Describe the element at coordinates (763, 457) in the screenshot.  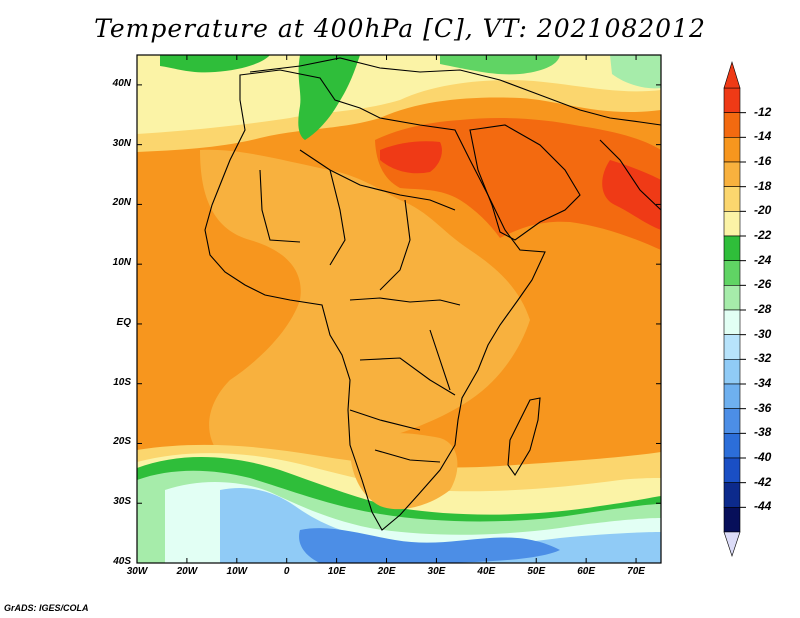
I see `colorbar-level-label: -40` at that location.